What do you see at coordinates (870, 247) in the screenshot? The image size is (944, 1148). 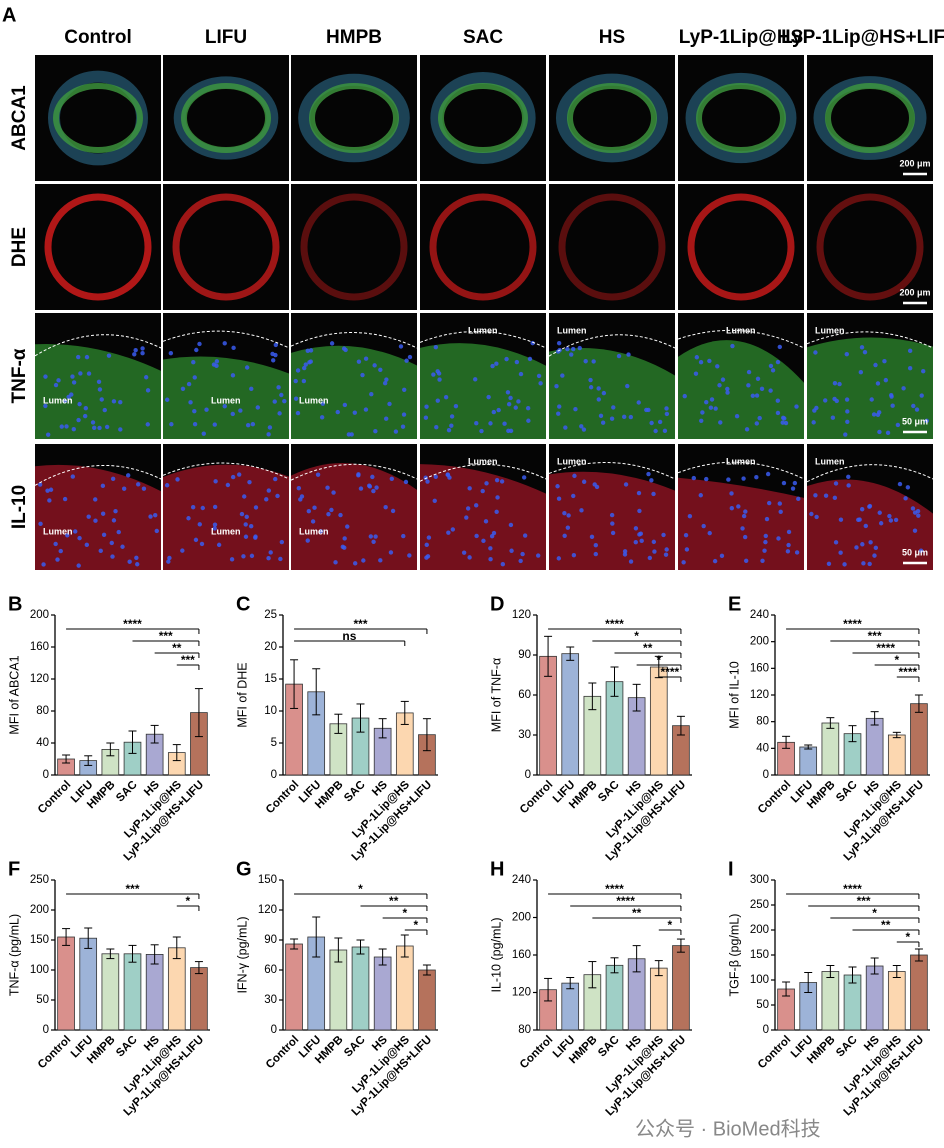 I see `micrograph: 200 μm` at bounding box center [870, 247].